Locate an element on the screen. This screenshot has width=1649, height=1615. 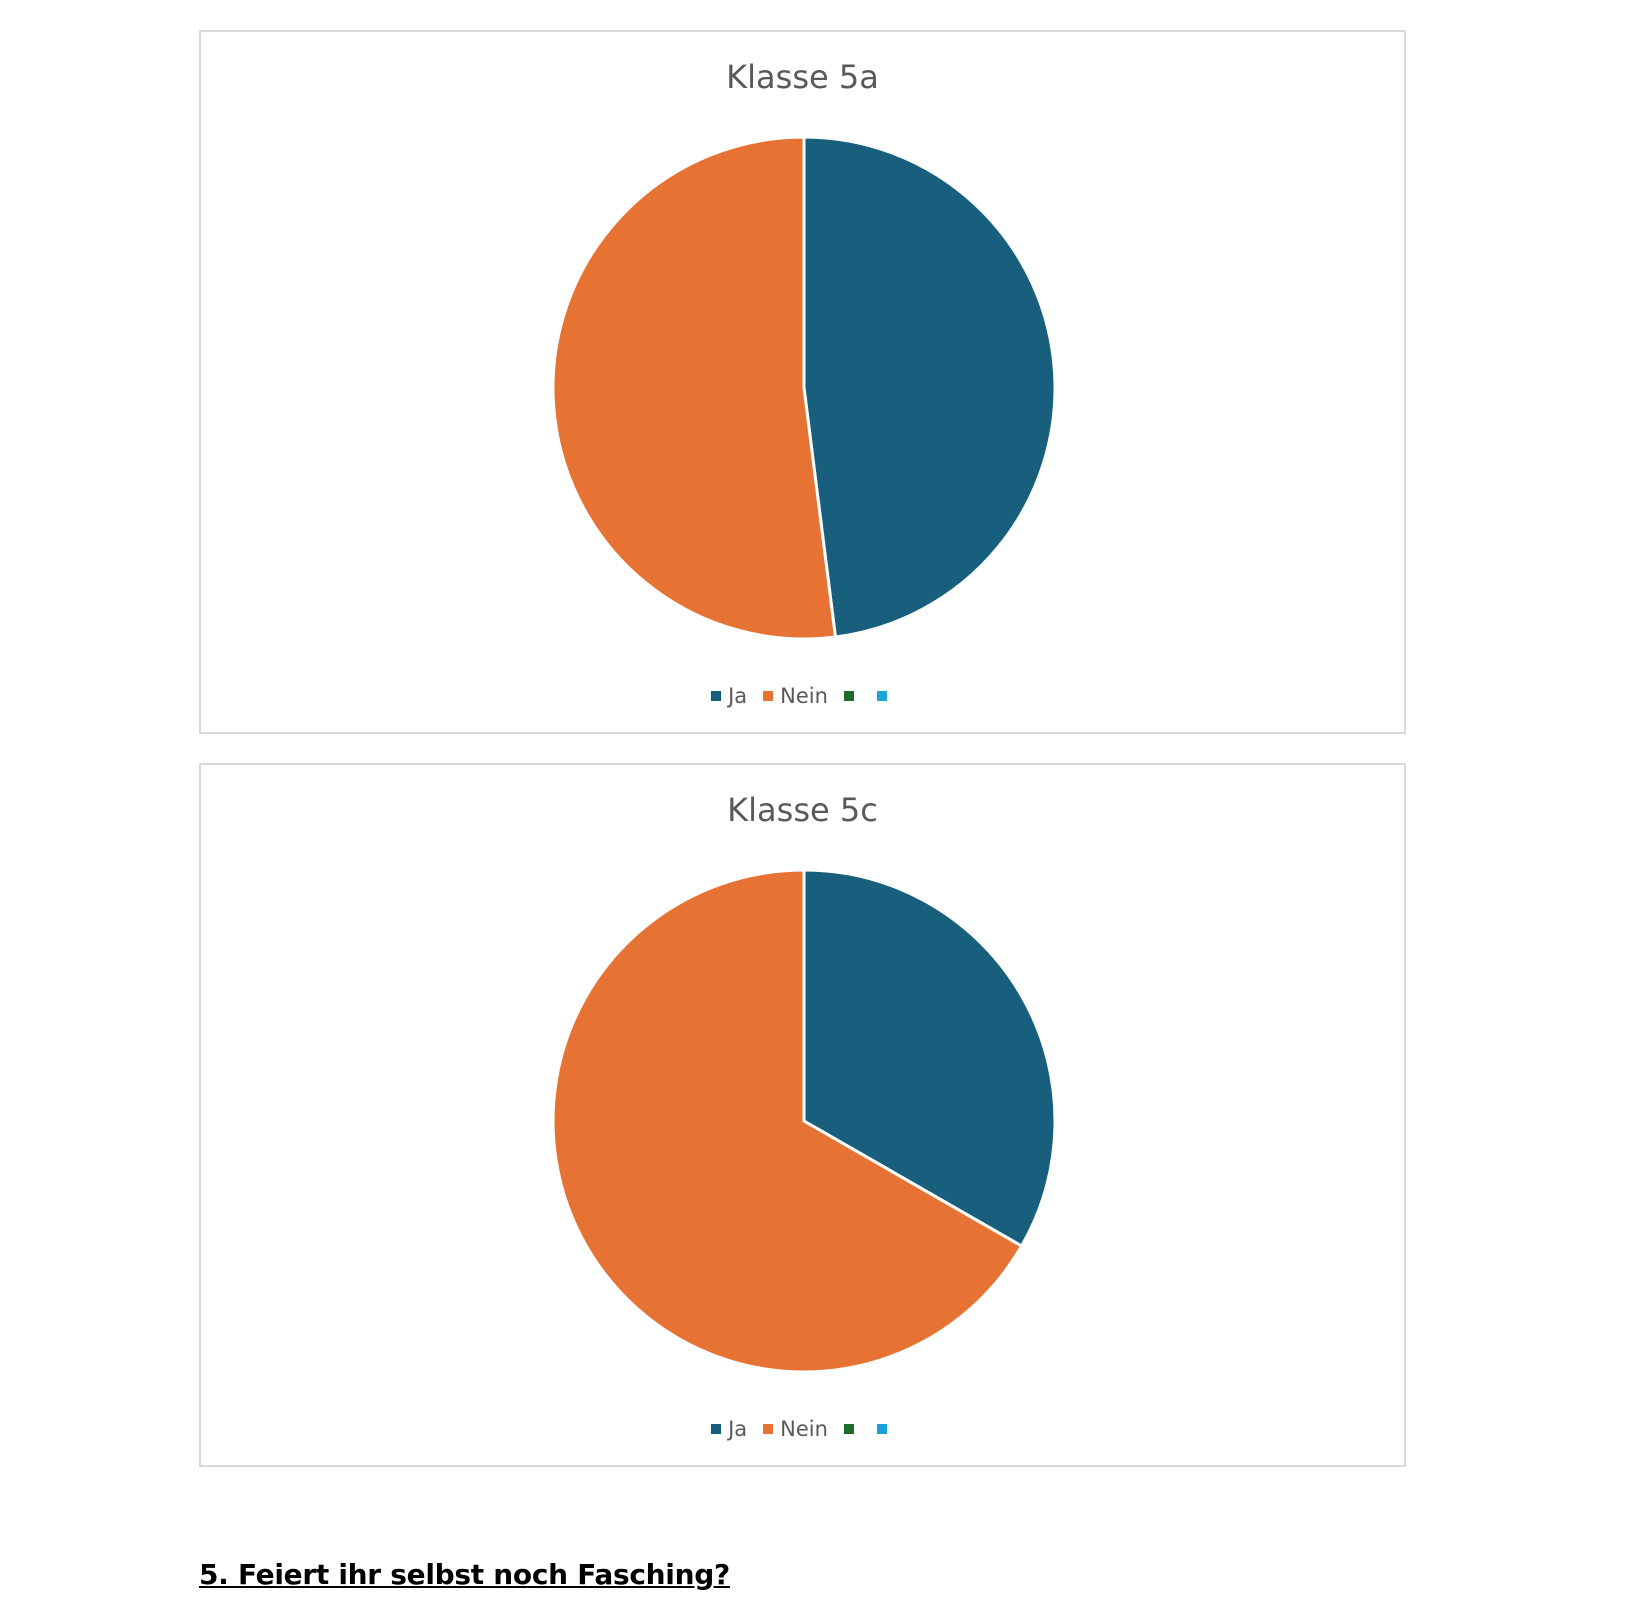
chart-title: Klasse 5a is located at coordinates (802, 77).